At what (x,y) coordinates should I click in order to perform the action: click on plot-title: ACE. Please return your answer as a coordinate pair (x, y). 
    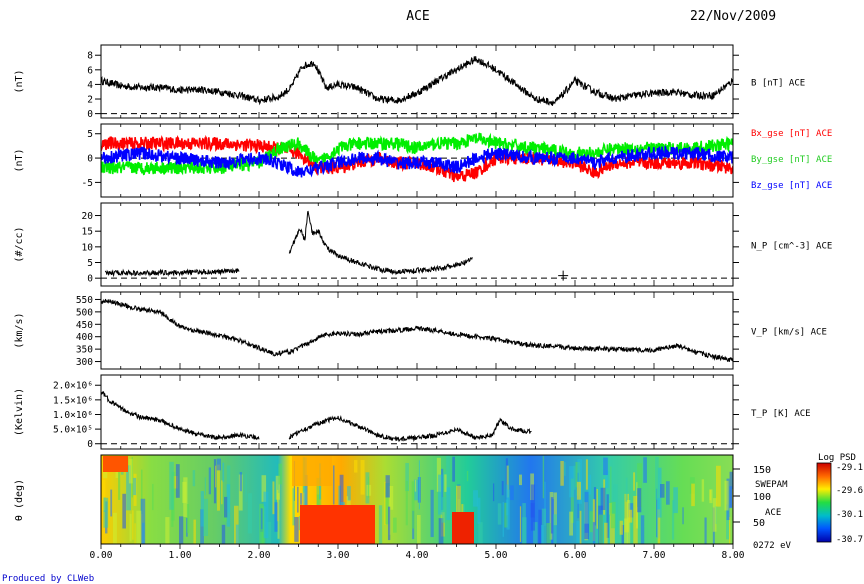
    Looking at the image, I should click on (417, 16).